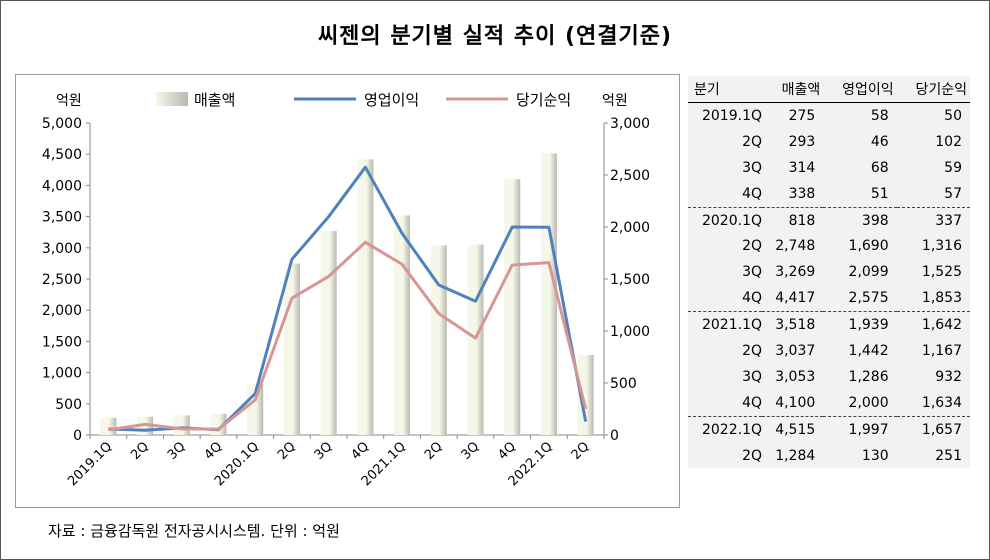 This screenshot has height=560, width=990. Describe the element at coordinates (731, 220) in the screenshot. I see `table-cell: 2020.1Q` at that location.